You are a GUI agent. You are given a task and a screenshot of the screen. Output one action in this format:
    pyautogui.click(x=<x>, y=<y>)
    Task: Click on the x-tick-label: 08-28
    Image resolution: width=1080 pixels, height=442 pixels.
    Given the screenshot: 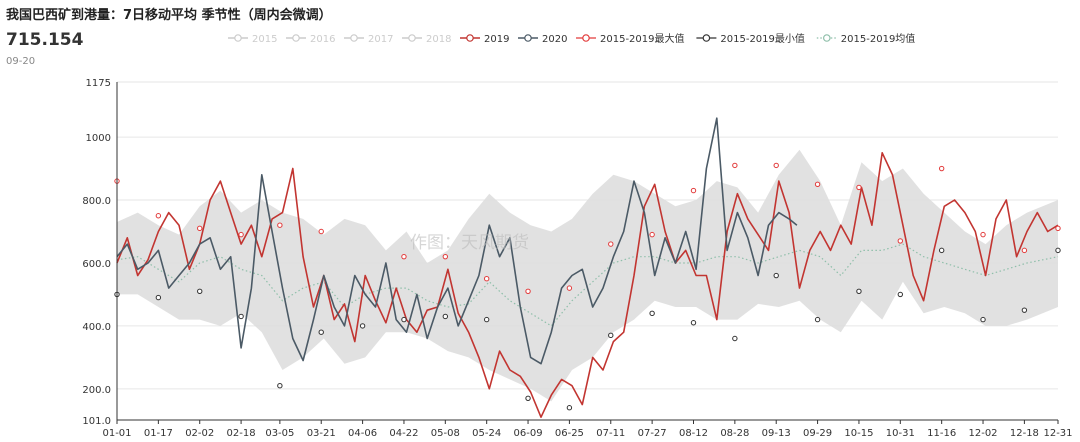 What is the action you would take?
    pyautogui.click(x=734, y=433)
    